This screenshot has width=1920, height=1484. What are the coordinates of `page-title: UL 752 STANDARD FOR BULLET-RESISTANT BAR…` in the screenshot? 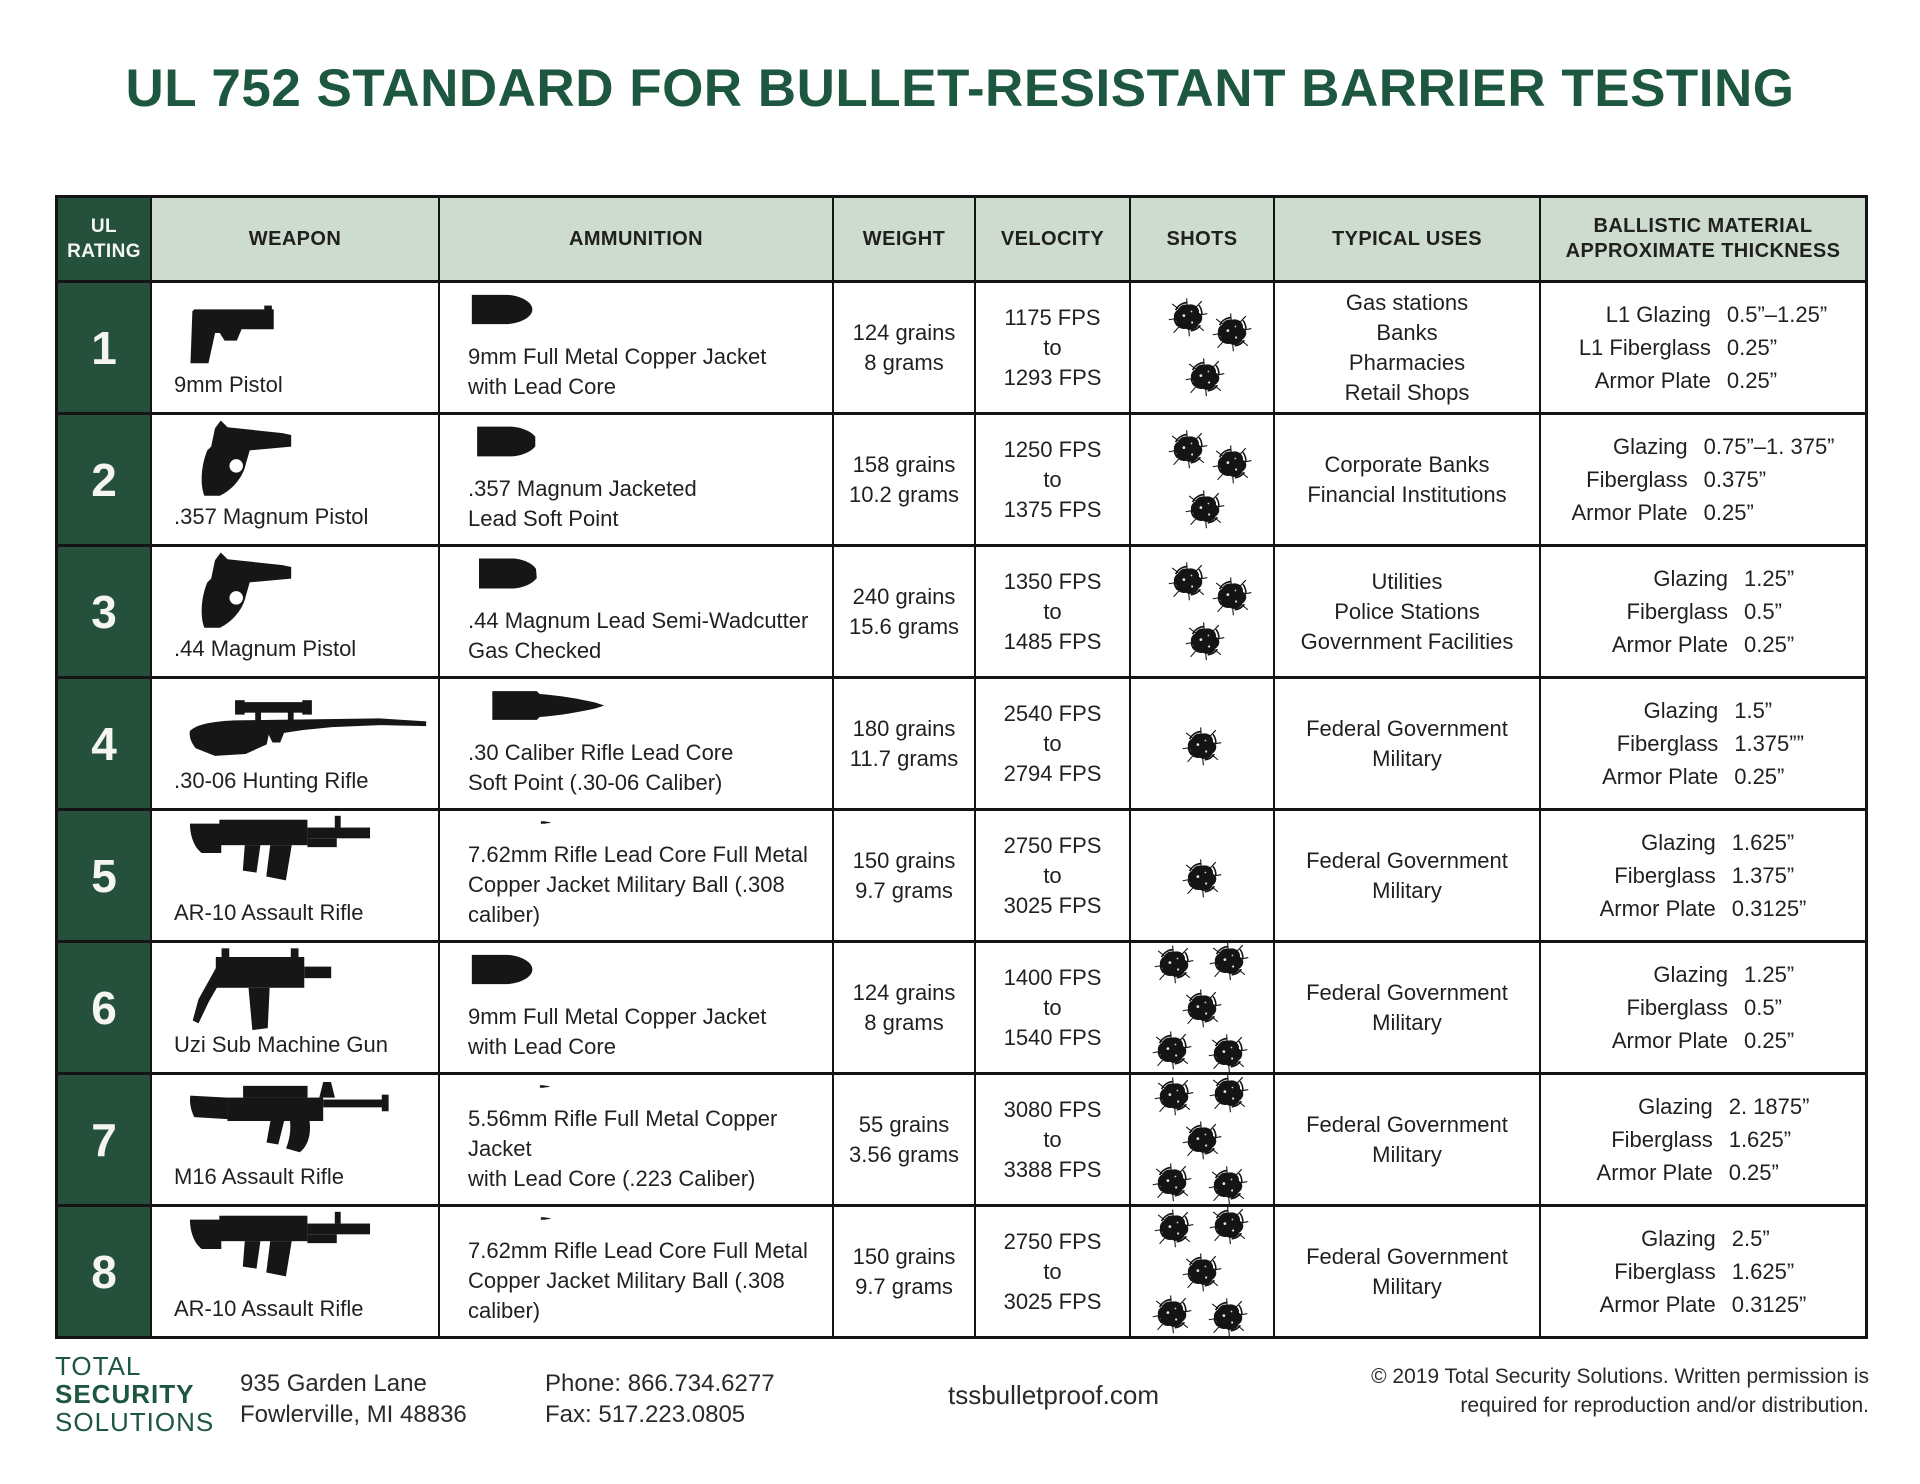 It's located at (960, 88).